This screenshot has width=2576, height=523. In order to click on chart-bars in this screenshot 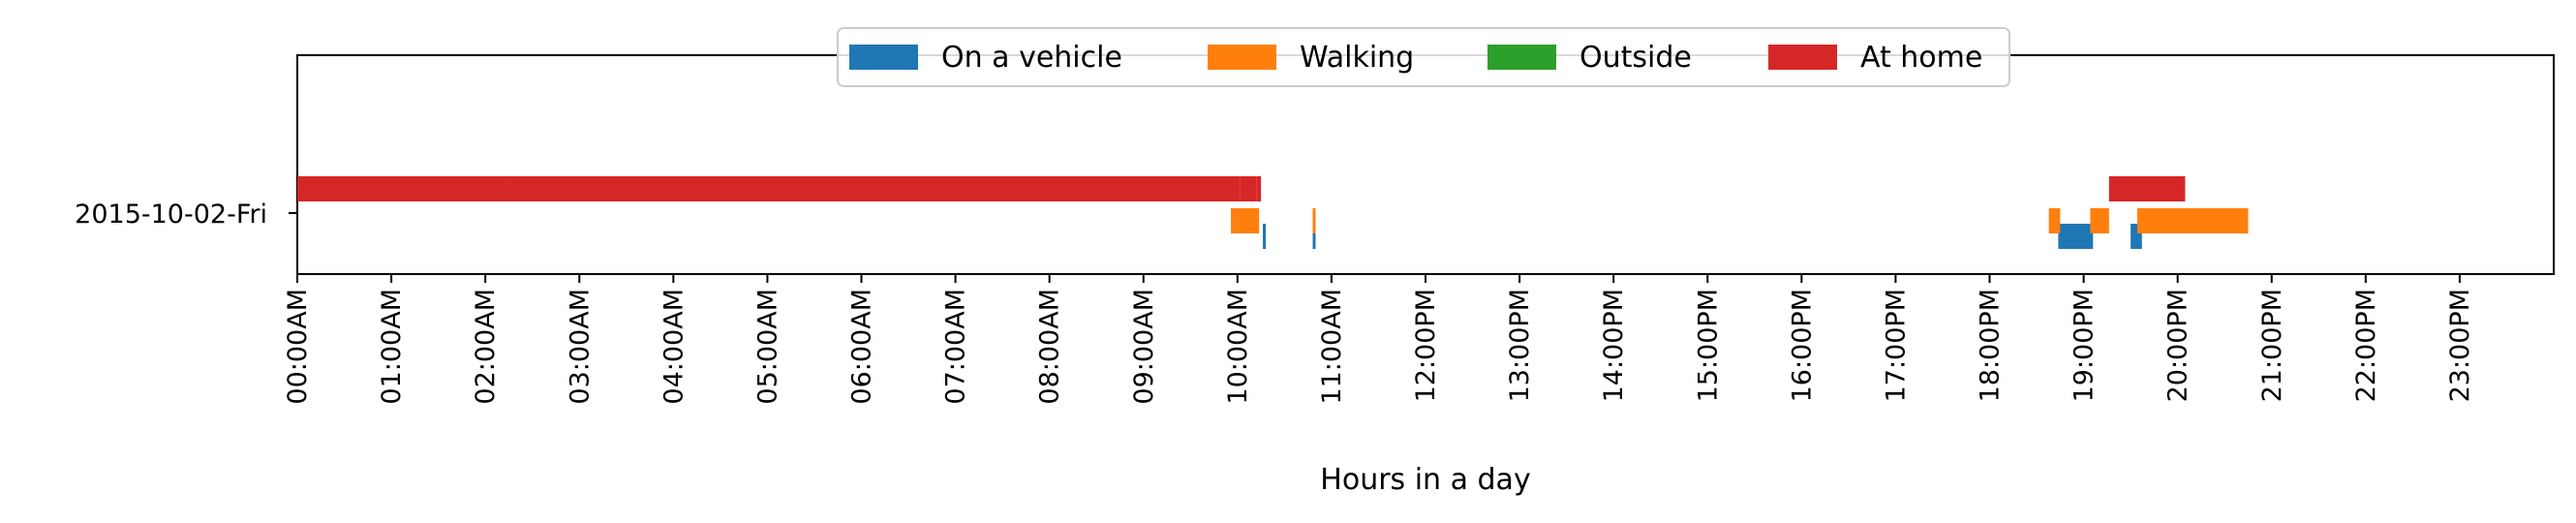, I will do `click(1273, 212)`.